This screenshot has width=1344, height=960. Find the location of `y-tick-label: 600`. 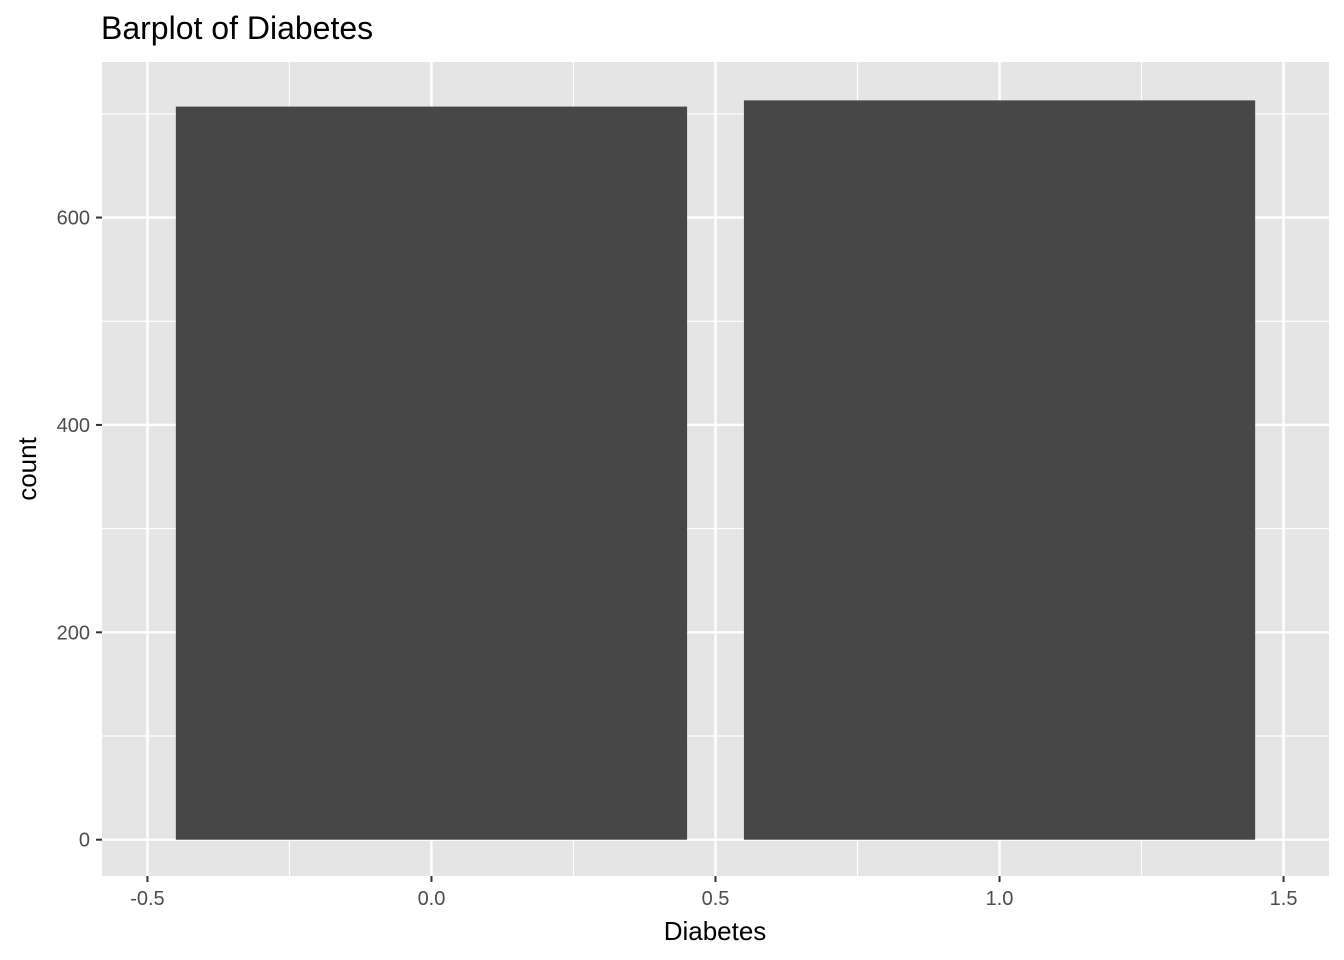

y-tick-label: 600 is located at coordinates (73, 219).